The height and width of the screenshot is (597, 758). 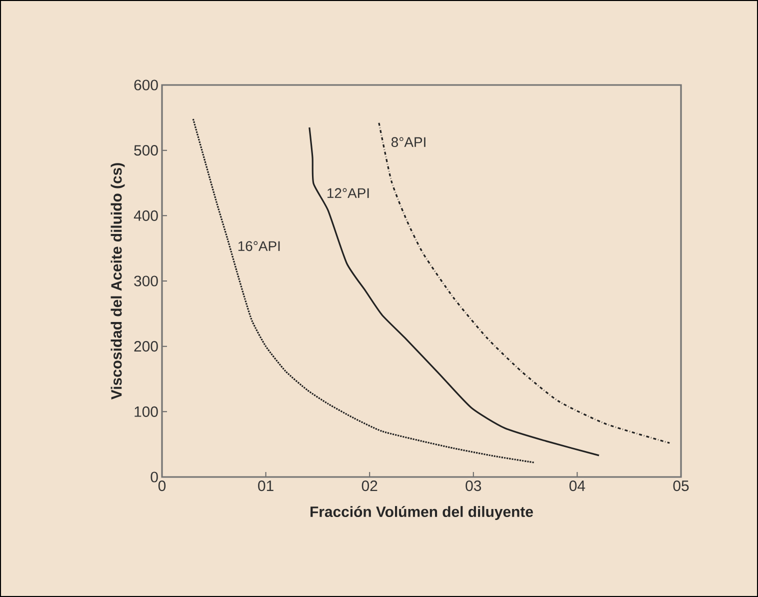 What do you see at coordinates (146, 411) in the screenshot?
I see `y-tick-label: 100` at bounding box center [146, 411].